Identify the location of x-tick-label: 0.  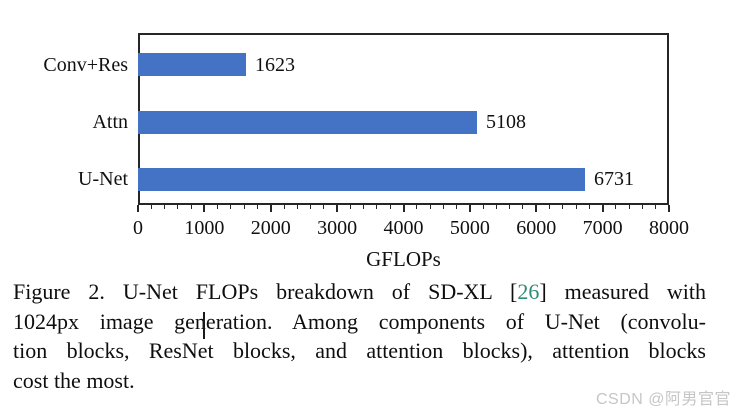
(138, 228).